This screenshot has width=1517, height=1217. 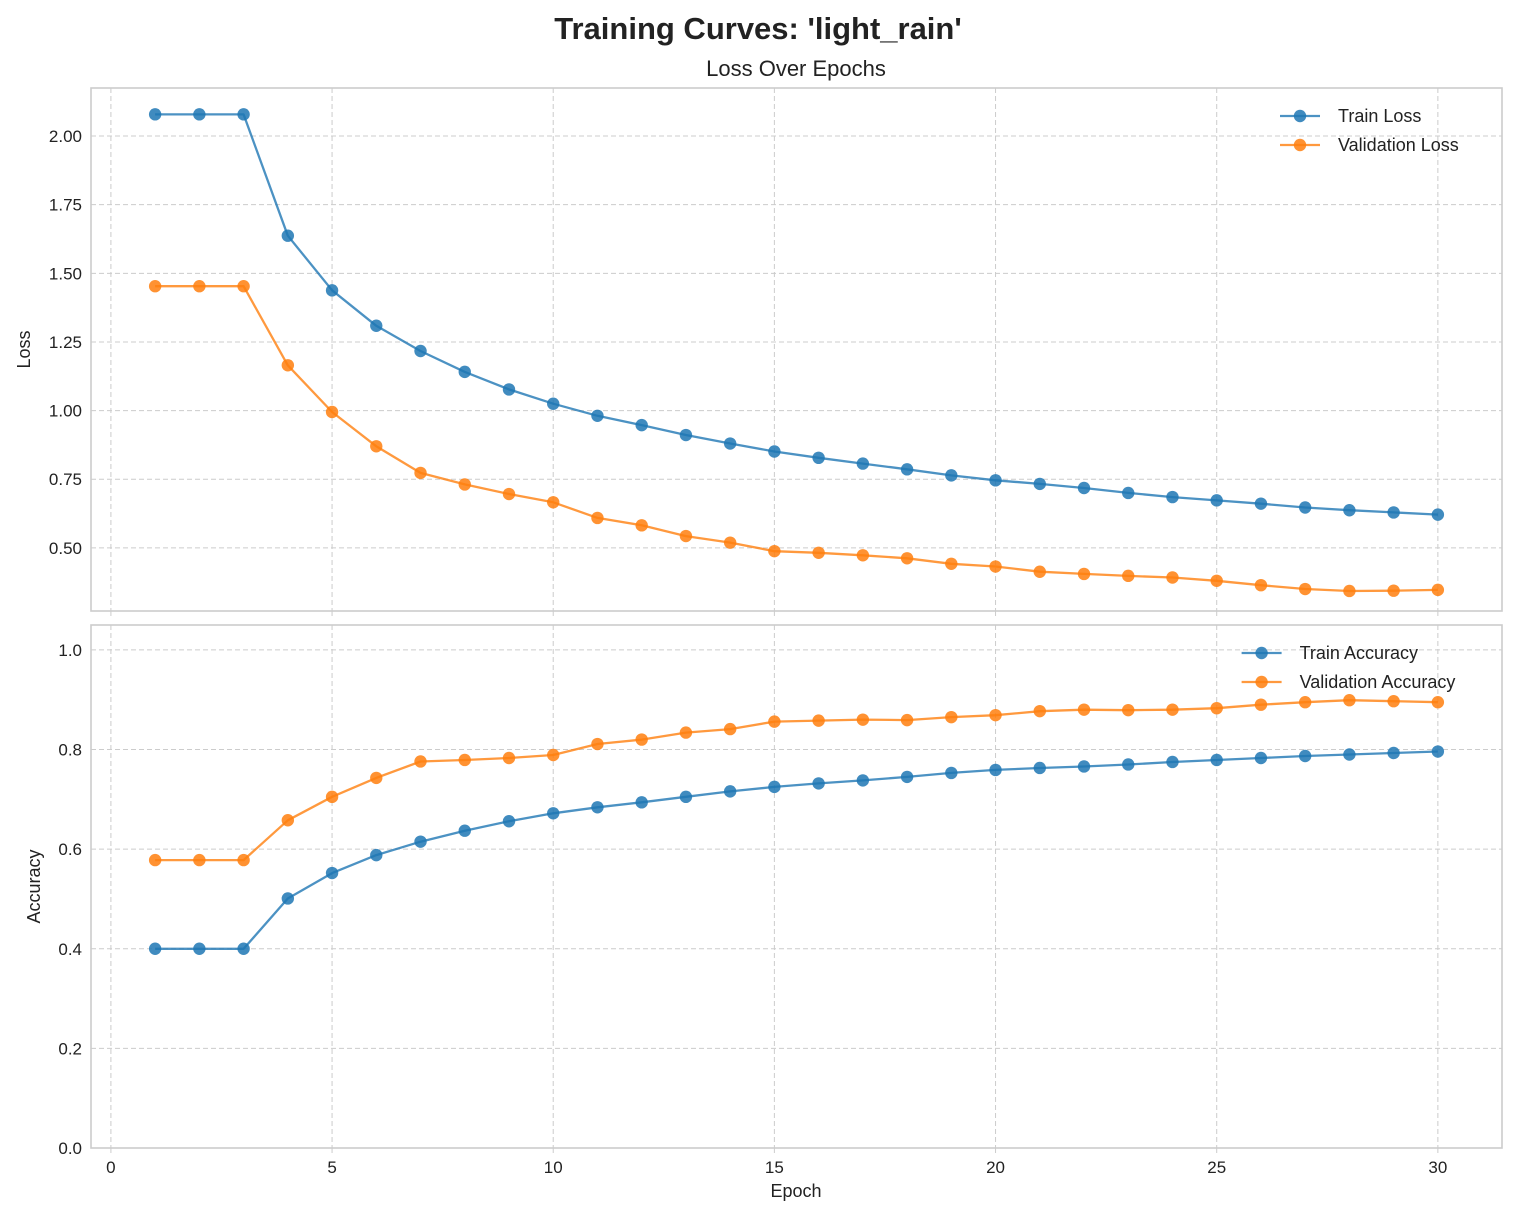 What do you see at coordinates (70, 650) in the screenshot?
I see `accuracy-y-tick-label: 1.0` at bounding box center [70, 650].